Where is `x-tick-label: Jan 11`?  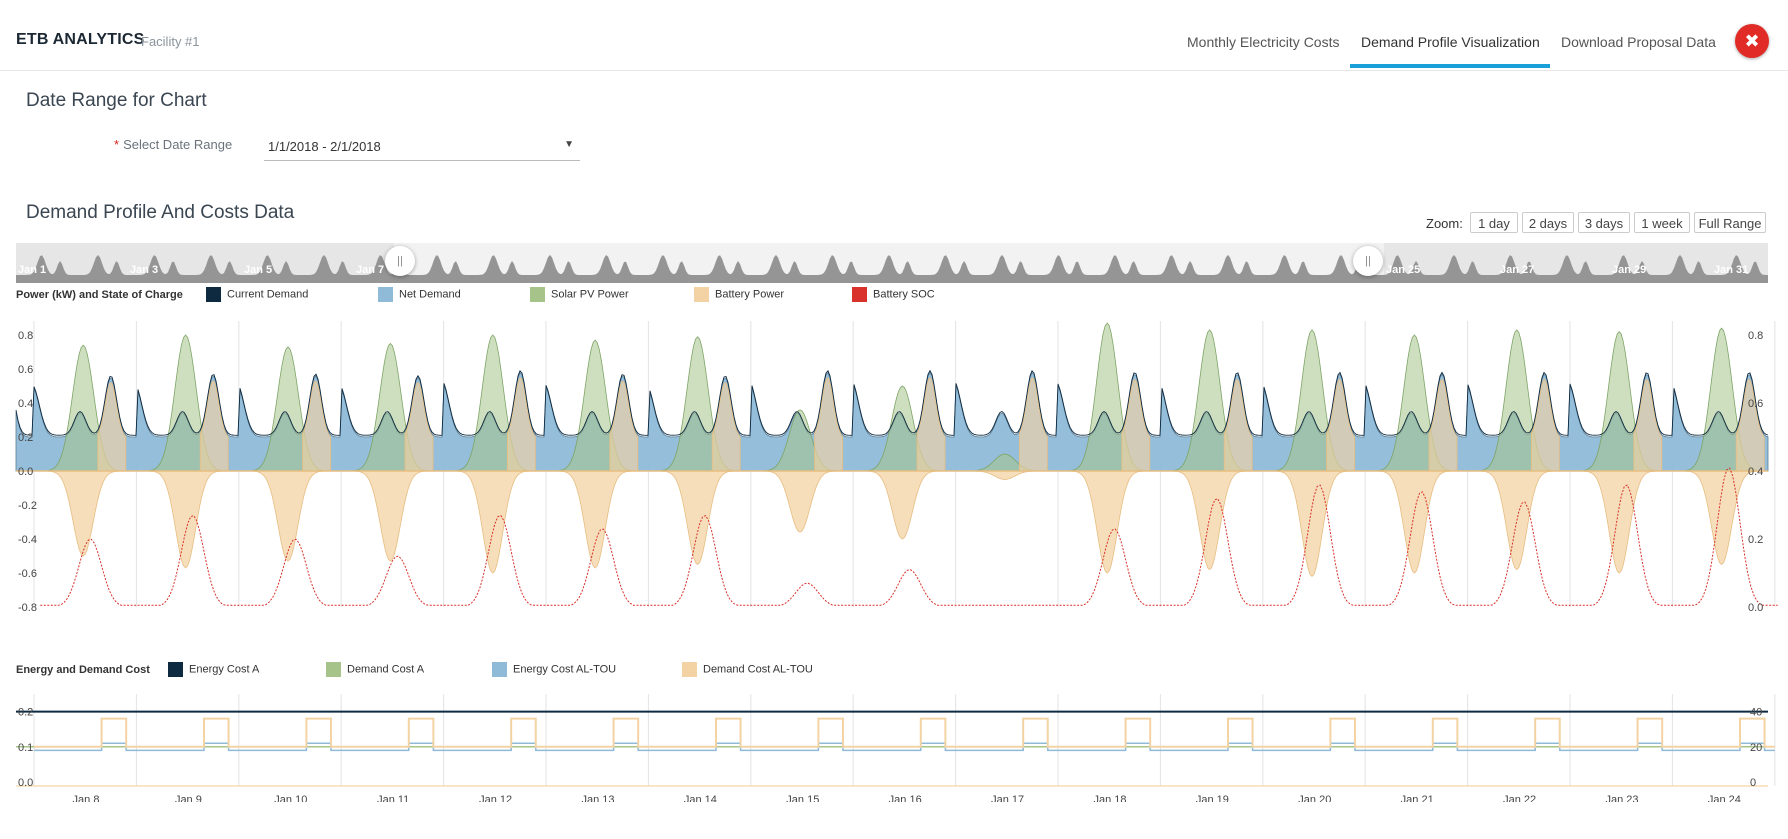 x-tick-label: Jan 11 is located at coordinates (393, 798).